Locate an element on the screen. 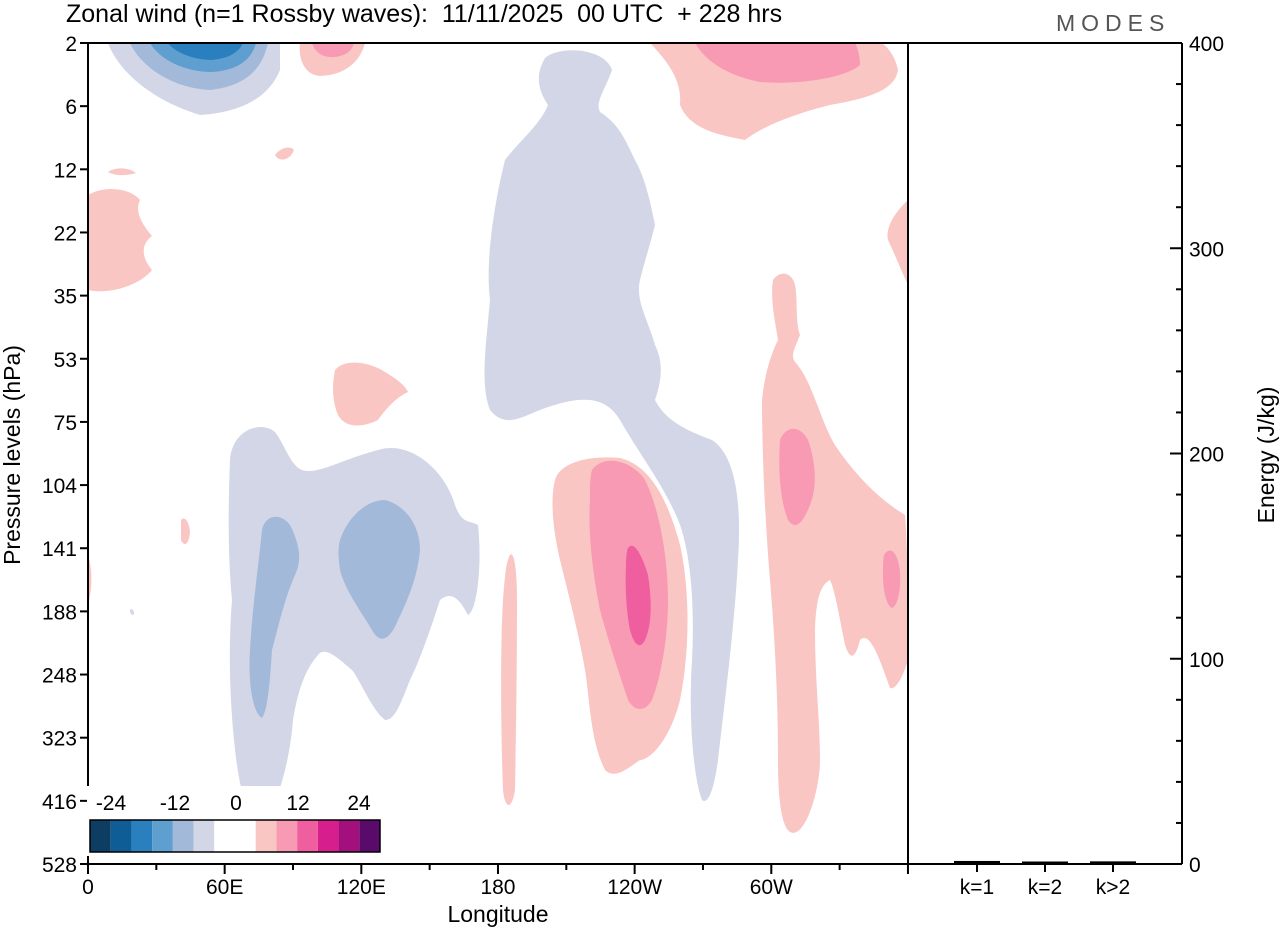  energy-bars: k=1 k=2 k>2 is located at coordinates (1045, 879).